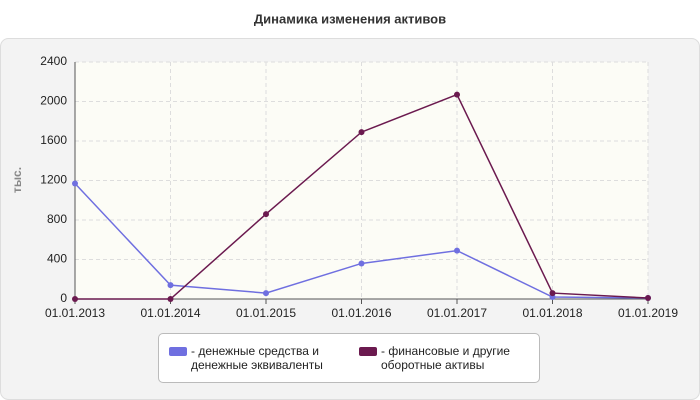 This screenshot has width=700, height=400. What do you see at coordinates (53, 140) in the screenshot?
I see `y-tick-label: 1600` at bounding box center [53, 140].